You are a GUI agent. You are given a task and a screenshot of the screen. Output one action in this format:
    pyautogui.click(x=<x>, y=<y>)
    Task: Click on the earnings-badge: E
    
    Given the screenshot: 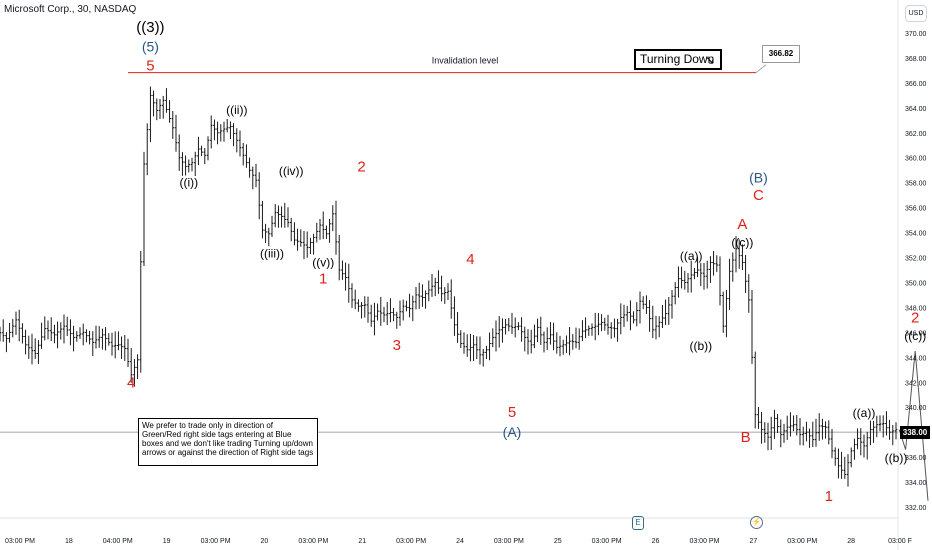 What is the action you would take?
    pyautogui.click(x=638, y=523)
    